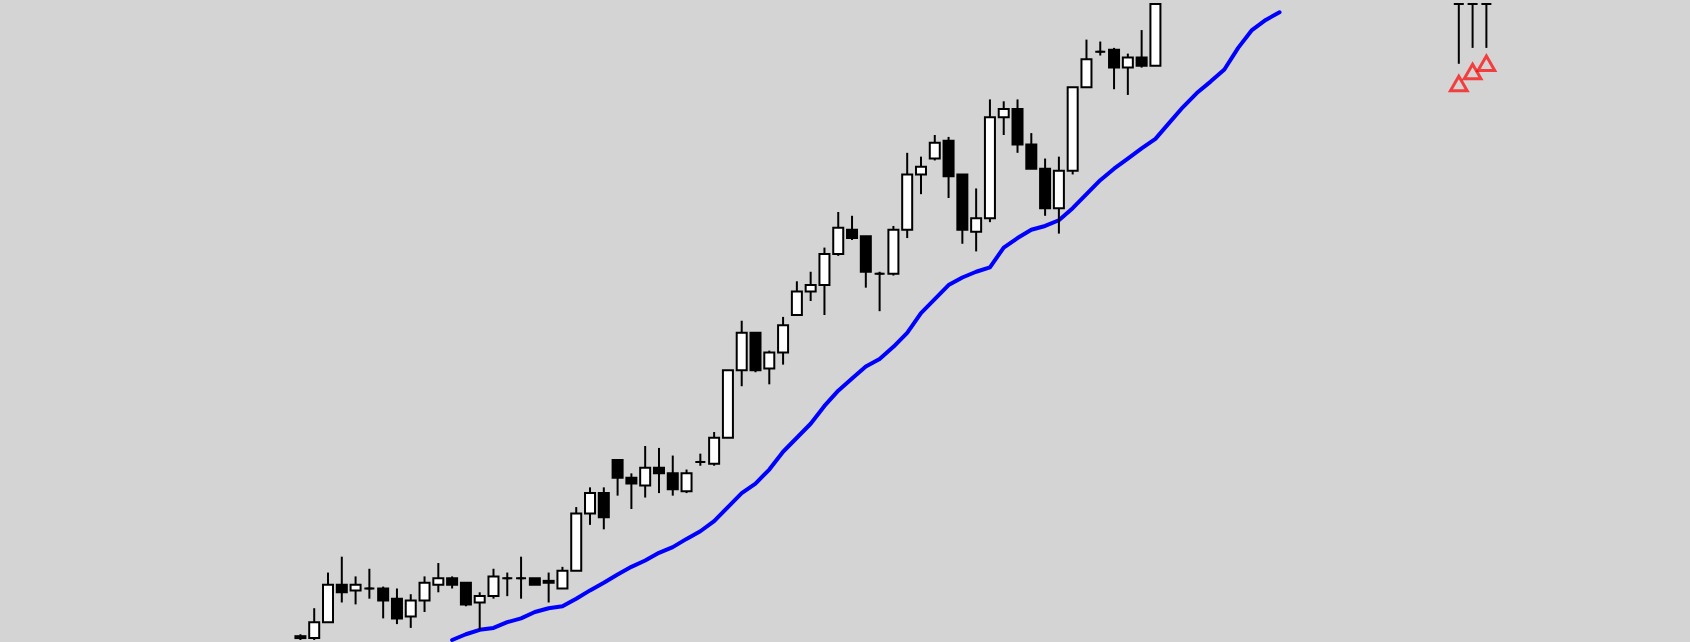 This screenshot has width=1690, height=642. I want to click on candlestick, so click(1458, 34).